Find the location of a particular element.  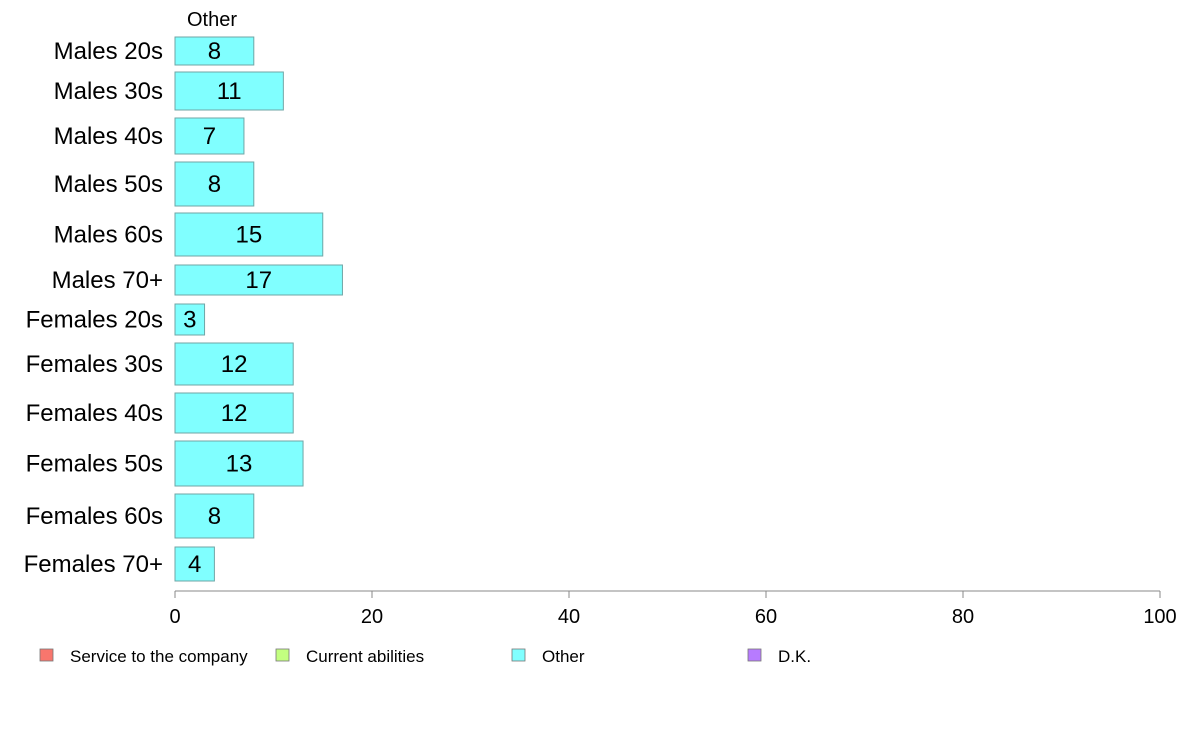

x-axis: 0 20 40 60 80 100 is located at coordinates (673, 609).